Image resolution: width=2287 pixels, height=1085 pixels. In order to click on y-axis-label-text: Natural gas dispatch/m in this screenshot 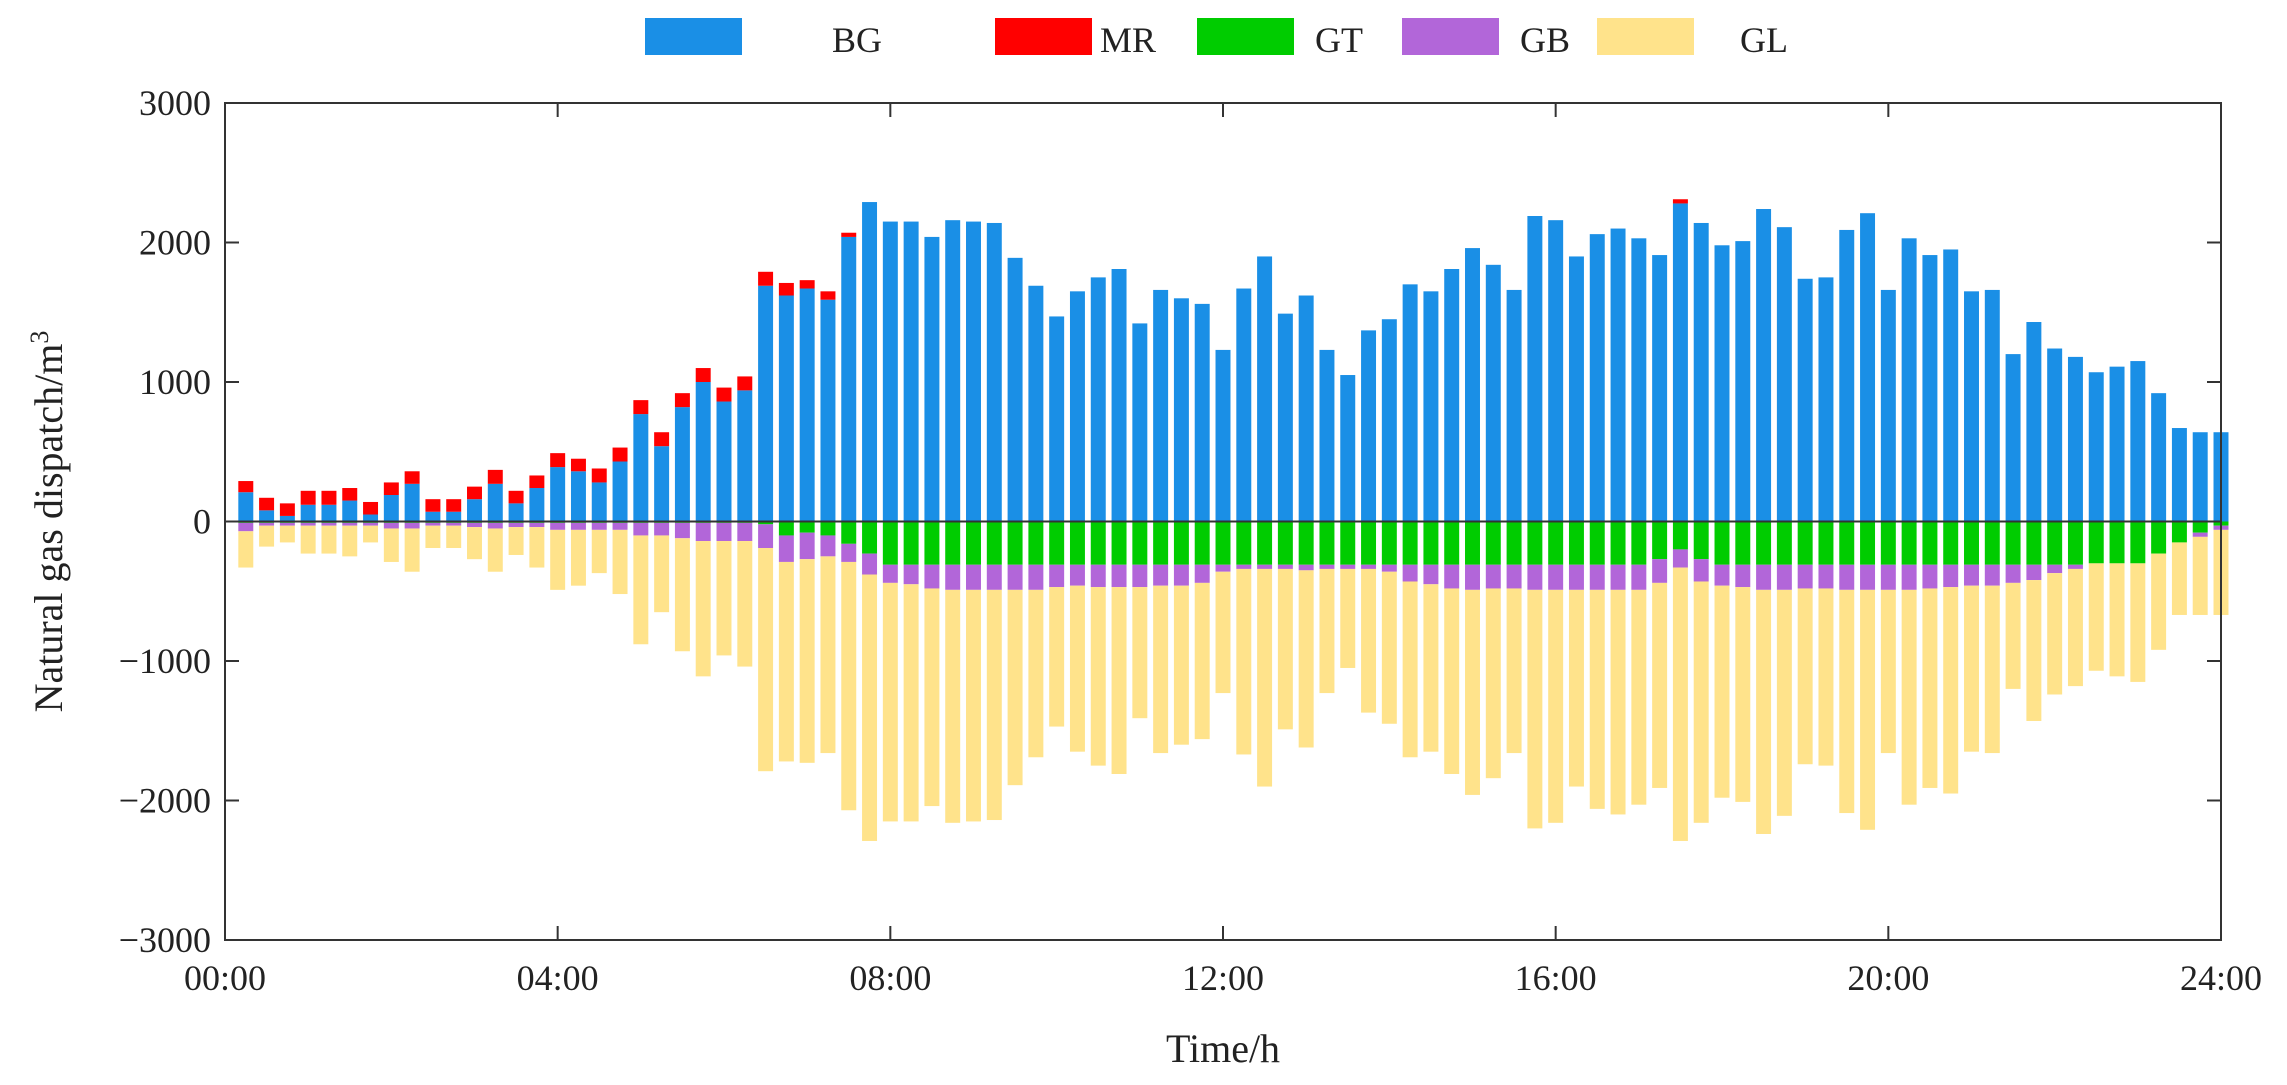, I will do `click(48, 528)`.